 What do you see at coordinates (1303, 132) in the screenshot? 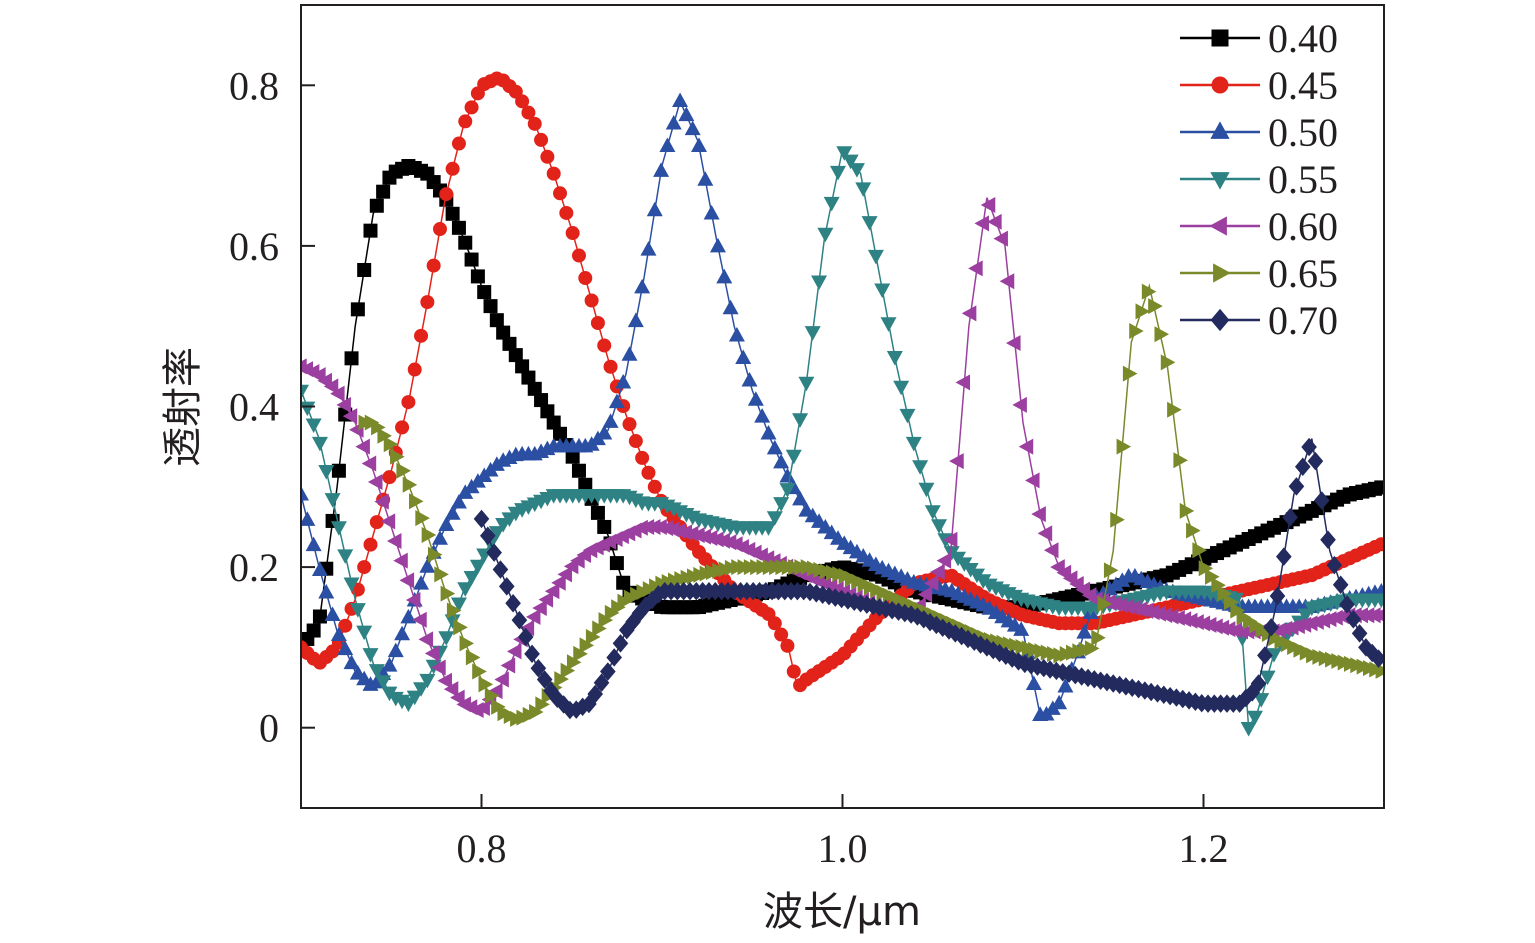
I see `legend-label: 0.50` at bounding box center [1303, 132].